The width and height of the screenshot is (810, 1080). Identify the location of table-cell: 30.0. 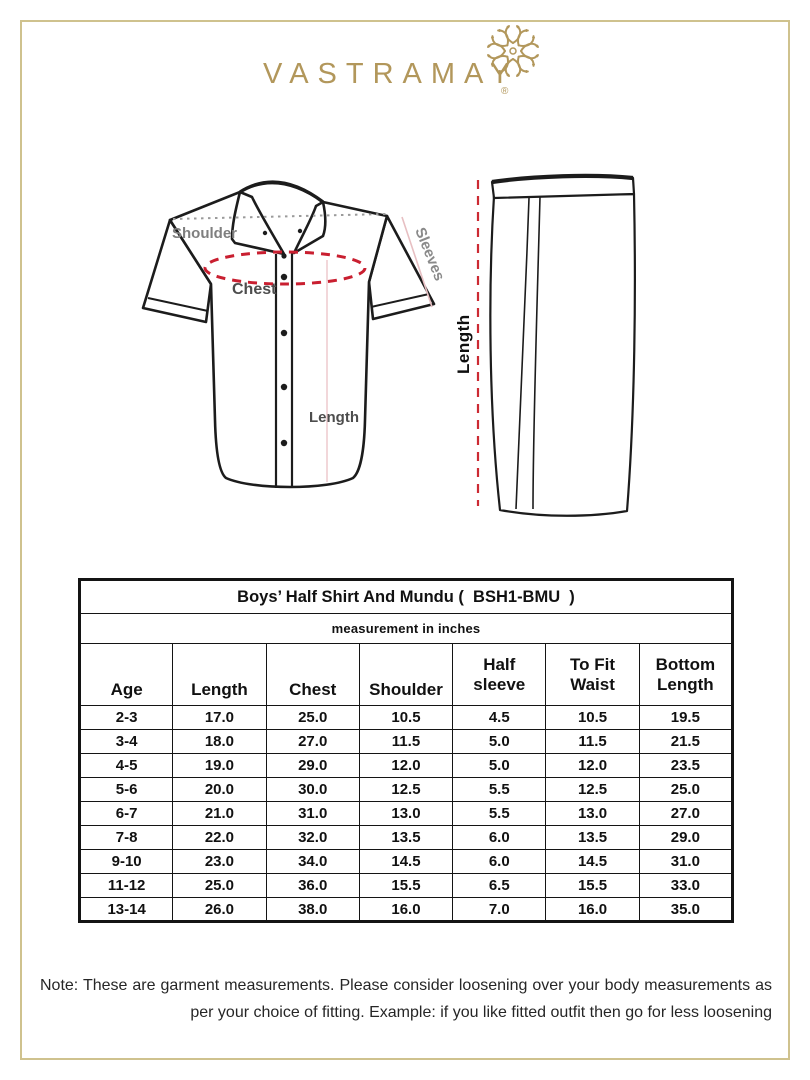
(312, 789).